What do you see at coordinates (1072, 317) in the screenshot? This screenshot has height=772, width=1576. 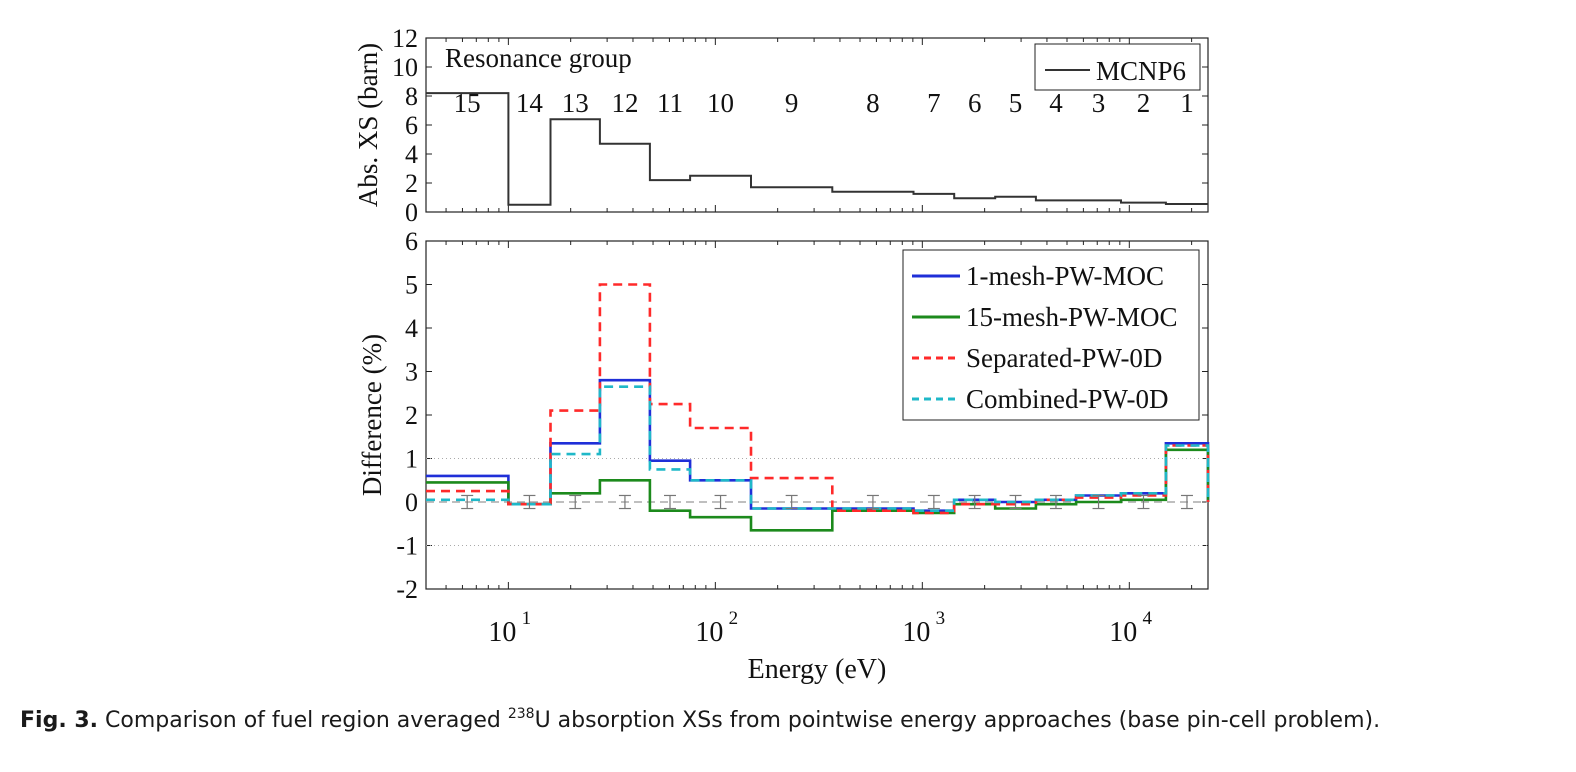 I see `legend-label-15-mesh-pw-moc: 15-mesh-PW-MOC` at bounding box center [1072, 317].